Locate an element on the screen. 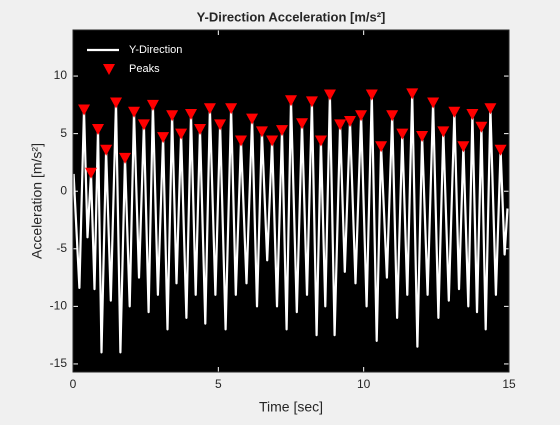 This screenshot has height=425, width=560. x-axis-label: Time [sec] is located at coordinates (291, 407).